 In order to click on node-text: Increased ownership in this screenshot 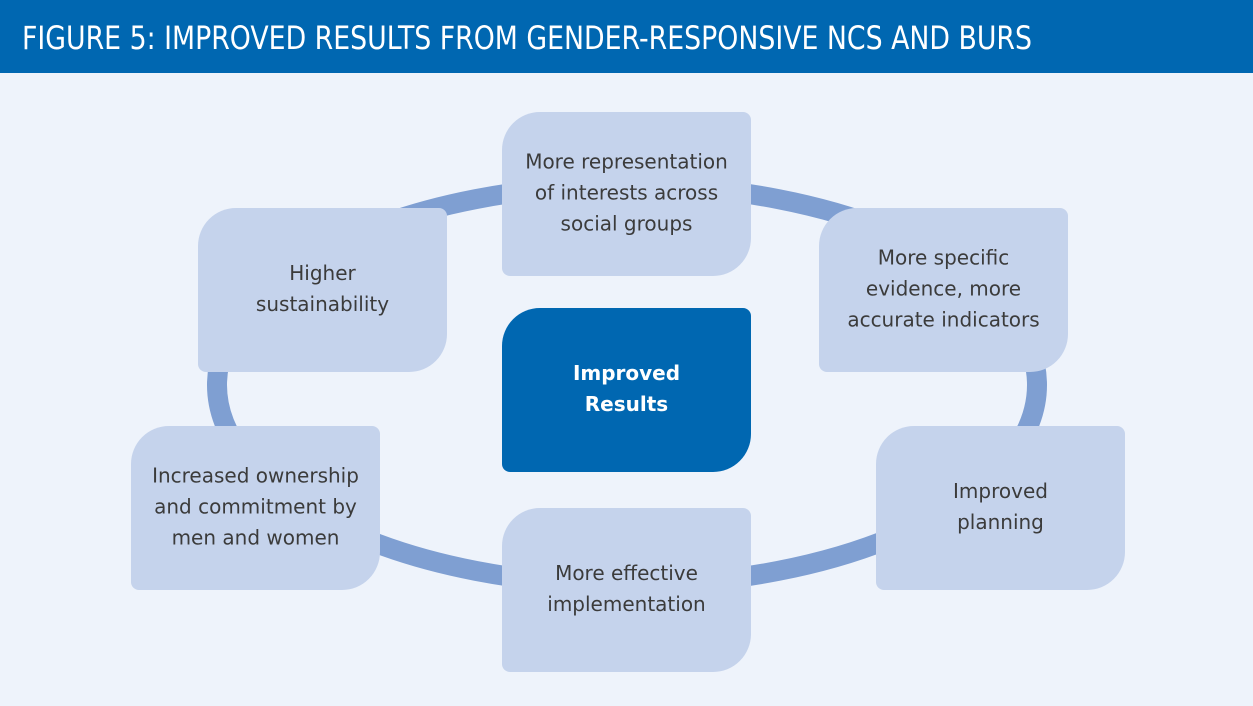, I will do `click(255, 476)`.